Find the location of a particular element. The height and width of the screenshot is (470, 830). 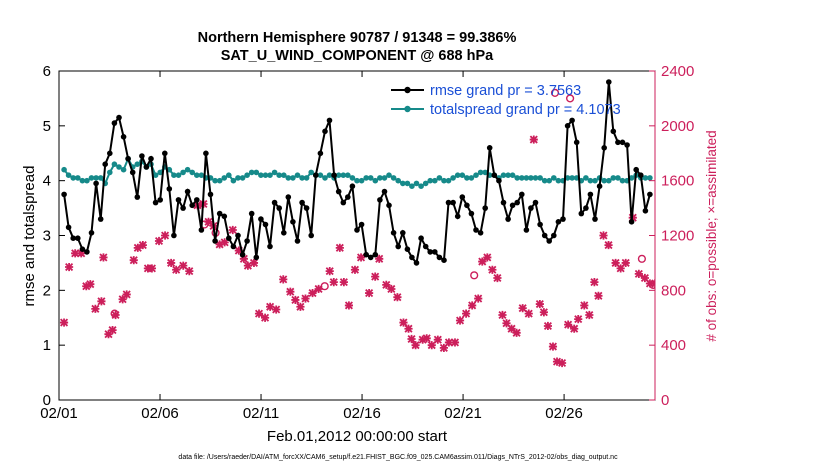

right-axis-ticks: 0 400 800 1200 1600 2000 2400 is located at coordinates (671, 236).